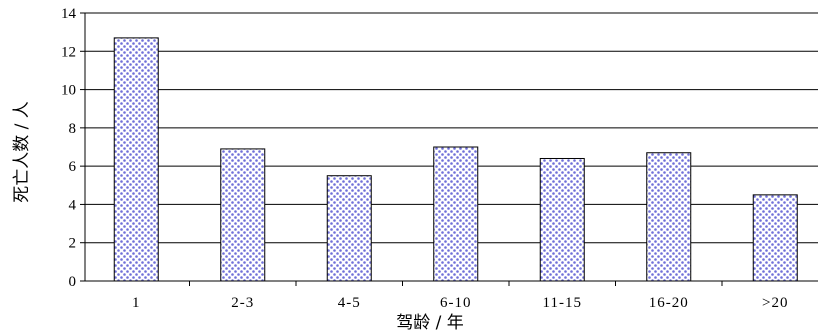 Image resolution: width=820 pixels, height=333 pixels. I want to click on y-tick-label: 2, so click(73, 244).